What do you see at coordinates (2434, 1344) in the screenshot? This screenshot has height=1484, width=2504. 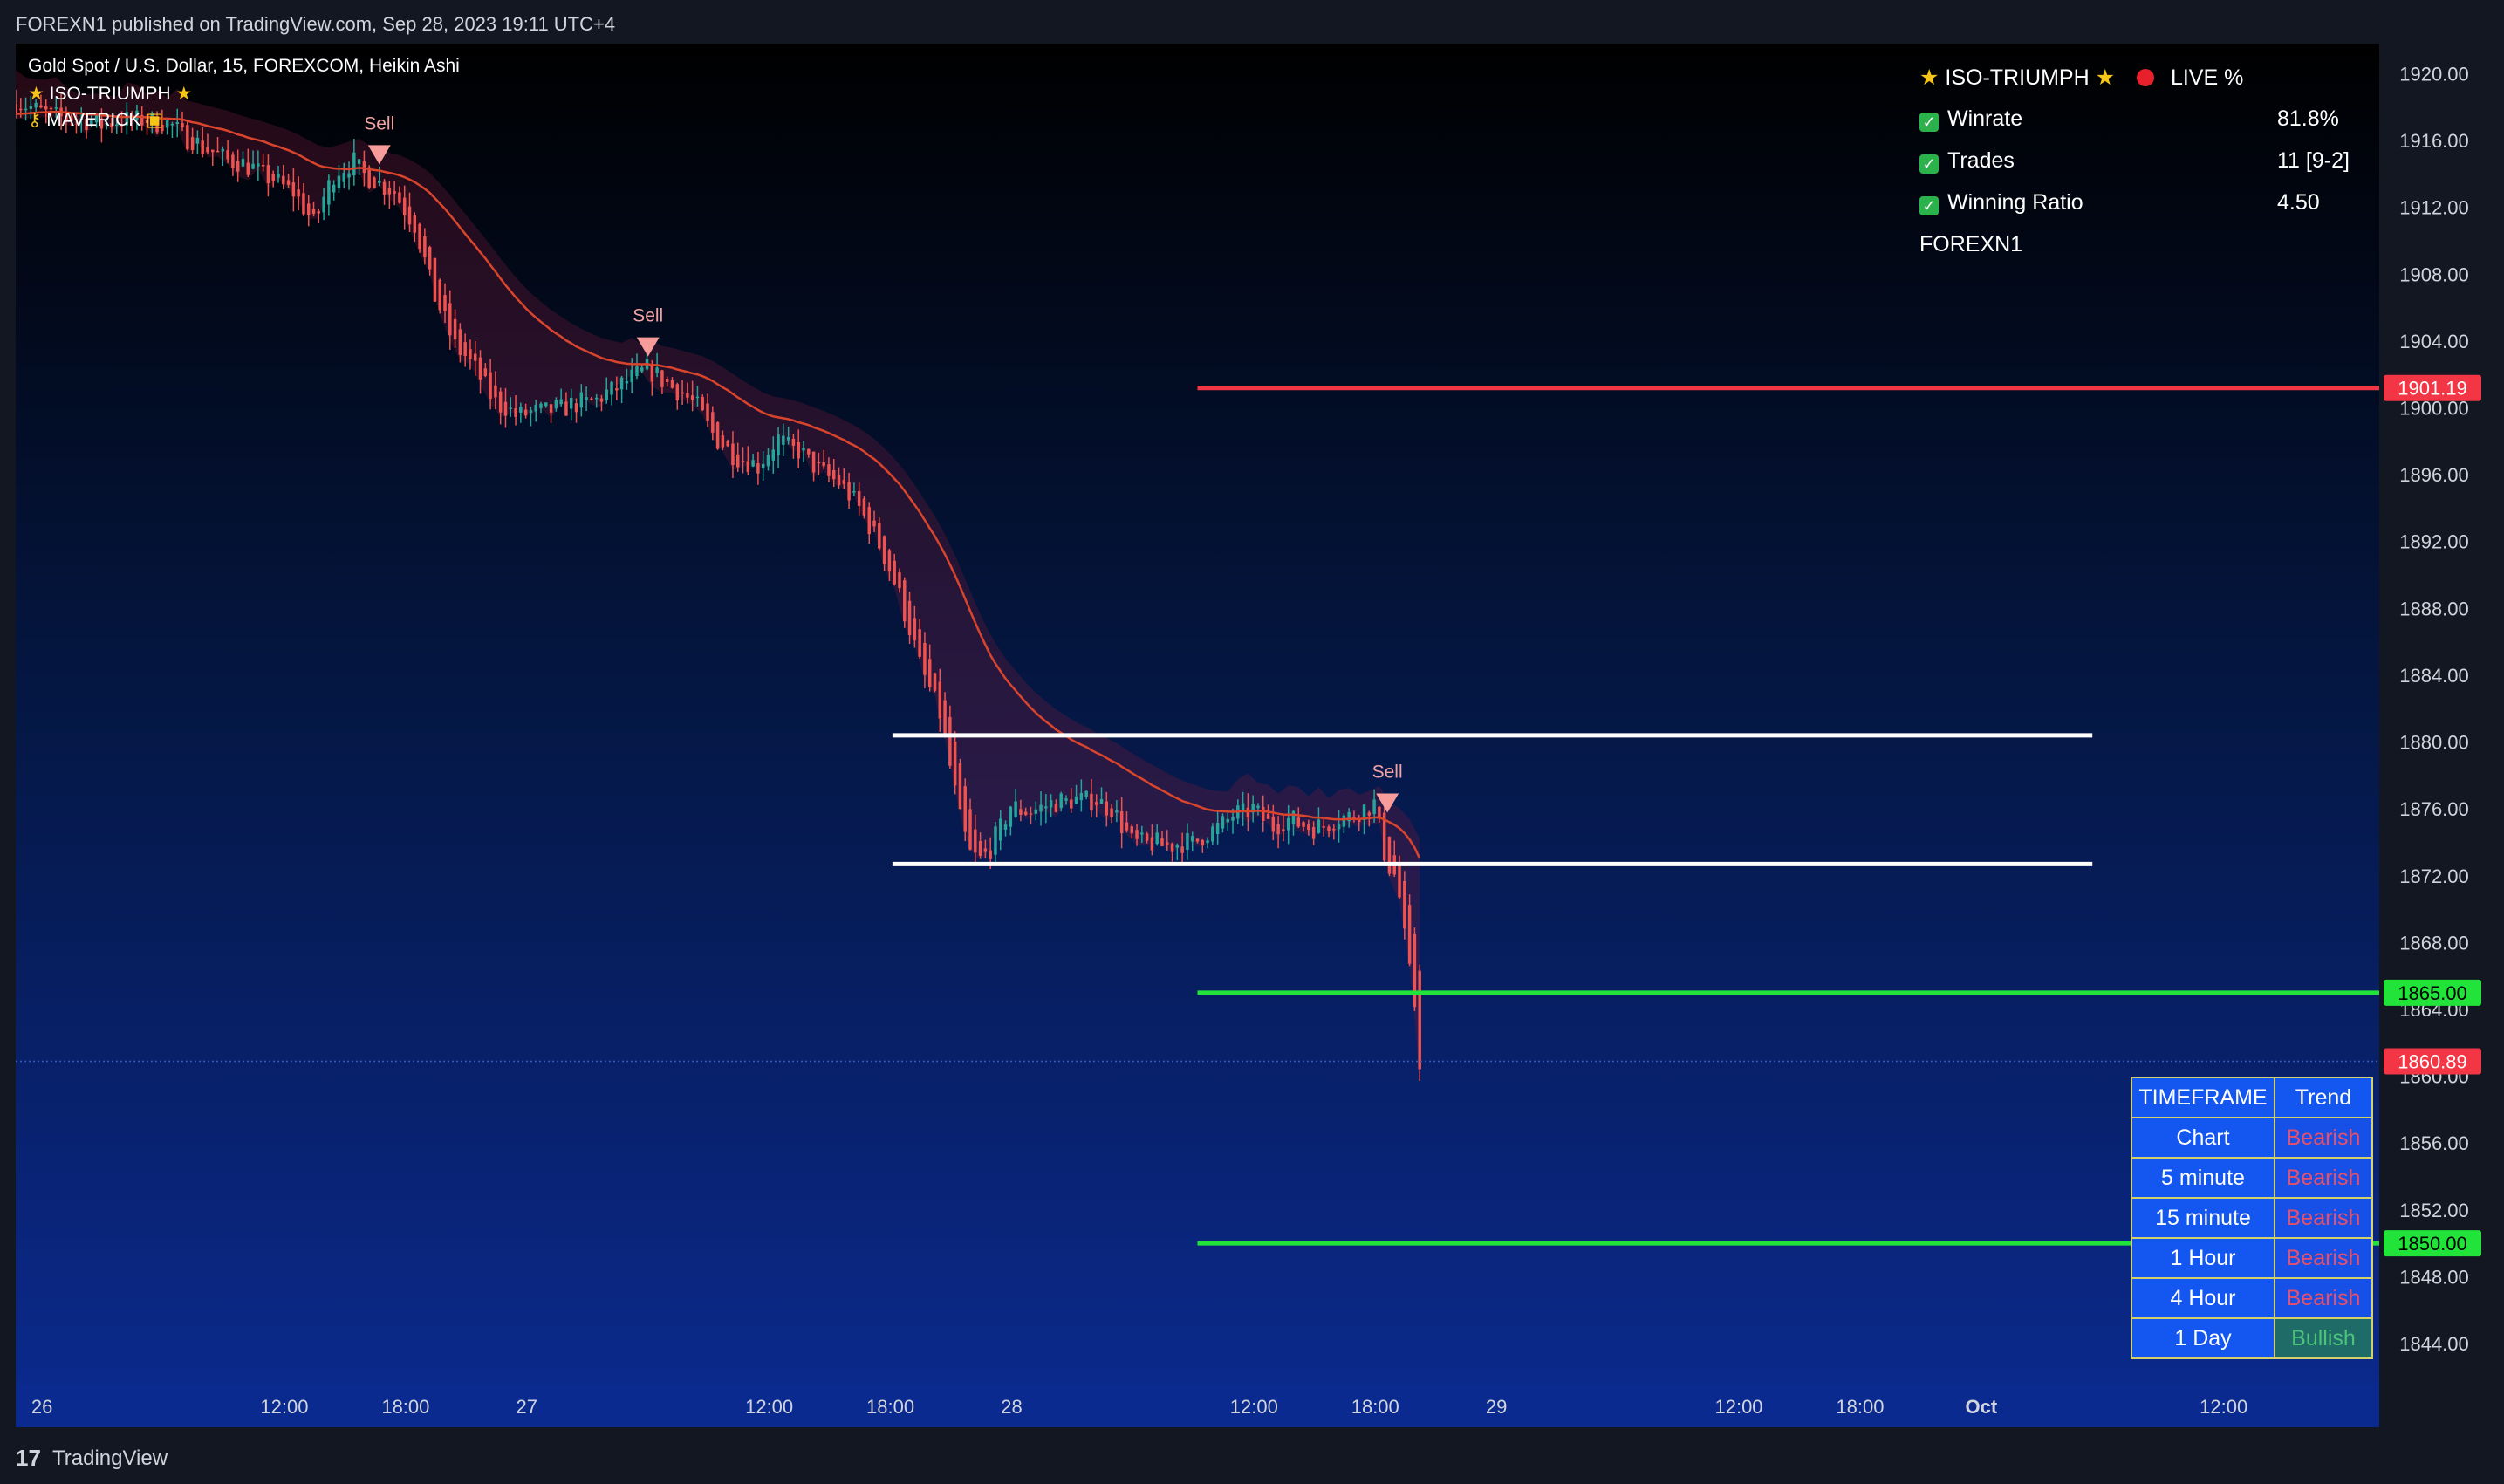 I see `price-tick-label: 1844.00` at bounding box center [2434, 1344].